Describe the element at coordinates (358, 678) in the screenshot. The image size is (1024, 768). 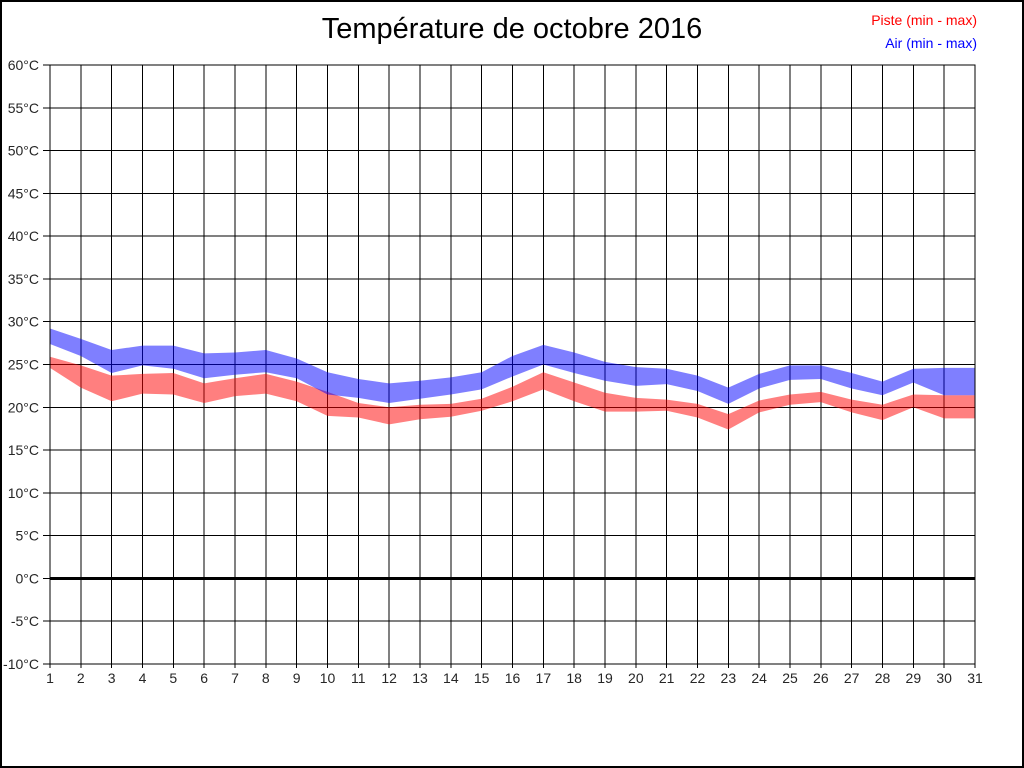
I see `x-axis-label: 11` at that location.